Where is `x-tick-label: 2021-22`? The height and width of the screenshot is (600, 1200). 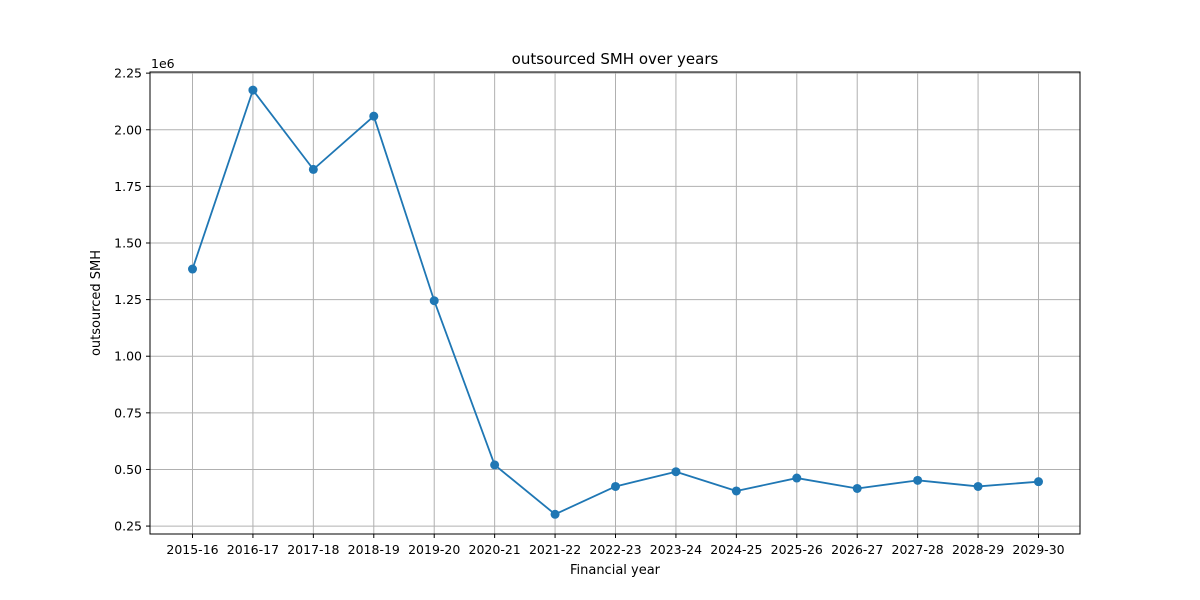
x-tick-label: 2021-22 is located at coordinates (555, 549).